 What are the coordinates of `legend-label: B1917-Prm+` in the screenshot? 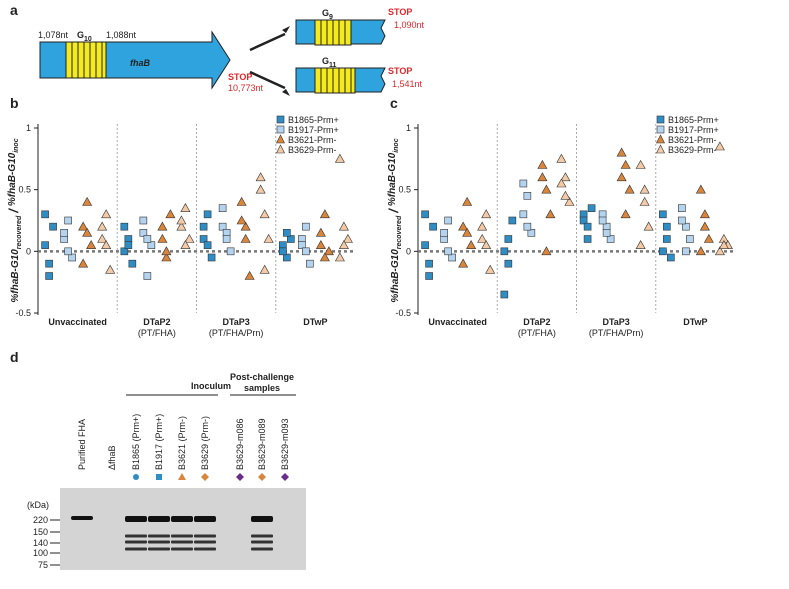 It's located at (313, 130).